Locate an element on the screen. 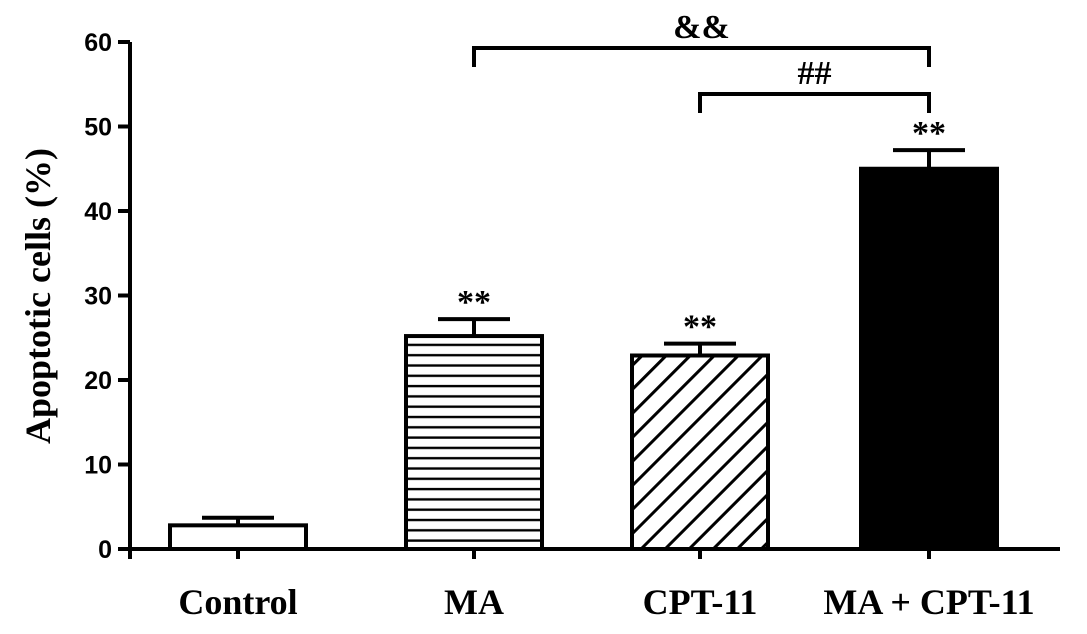 This screenshot has width=1087, height=634. comparison-label: ## is located at coordinates (815, 73).